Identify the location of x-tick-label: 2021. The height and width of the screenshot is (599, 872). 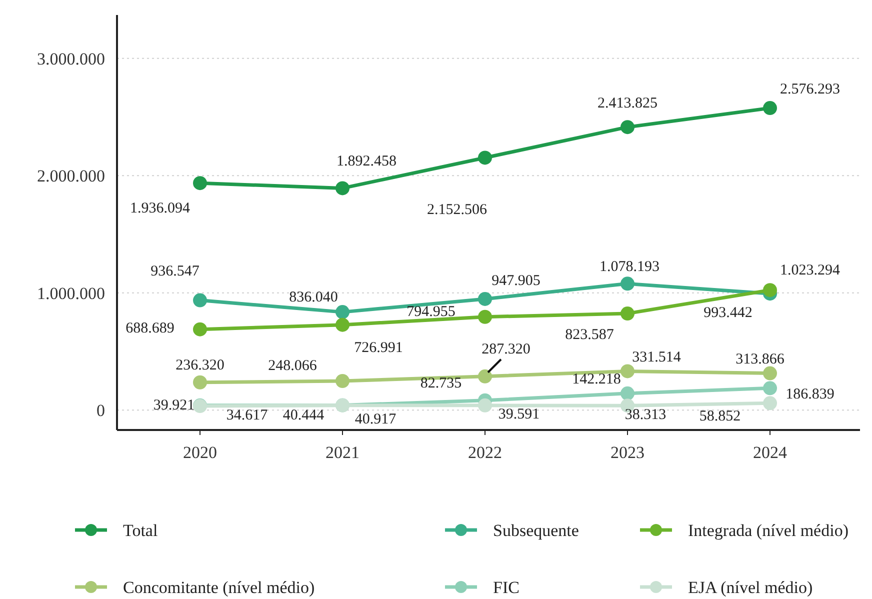
(343, 452).